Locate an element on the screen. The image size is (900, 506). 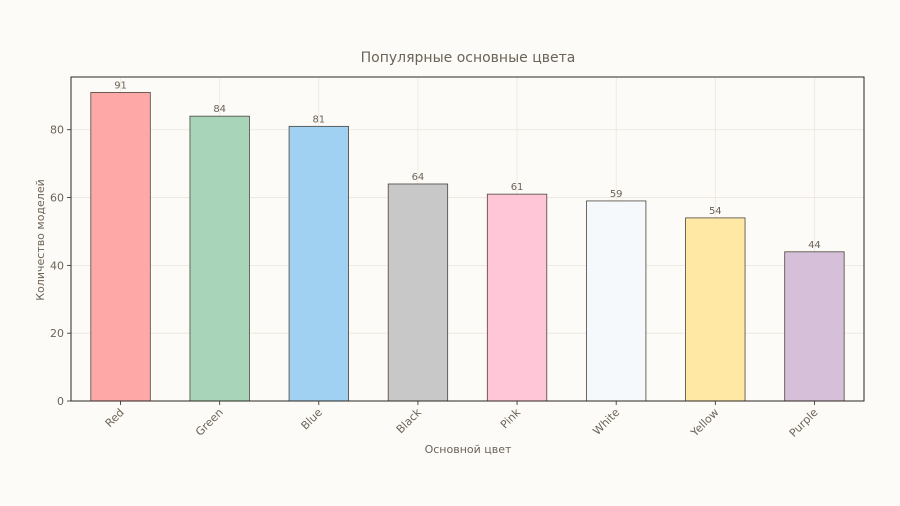
x-axis-label: Основной цвет is located at coordinates (468, 449).